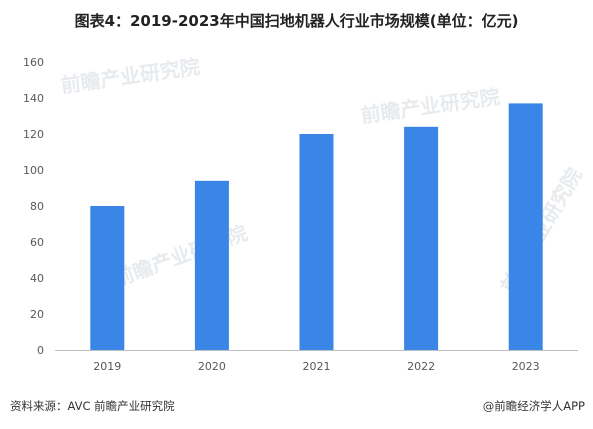 The width and height of the screenshot is (593, 429). I want to click on y-tick-label: 120, so click(33, 134).